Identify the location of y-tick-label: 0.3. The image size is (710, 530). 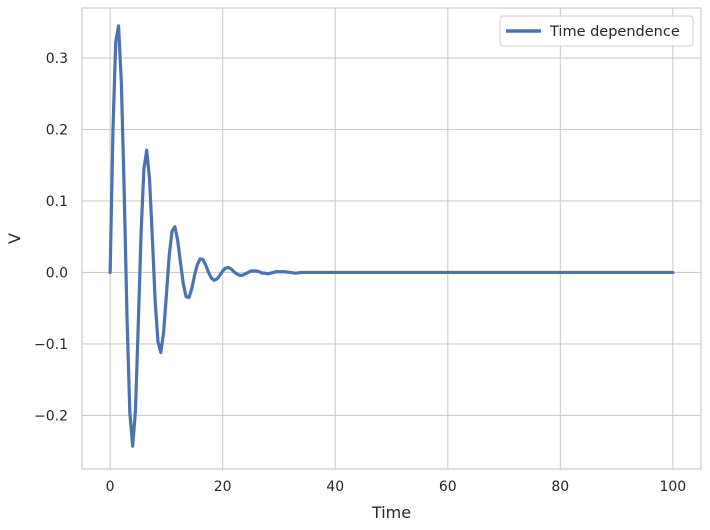
(57, 59).